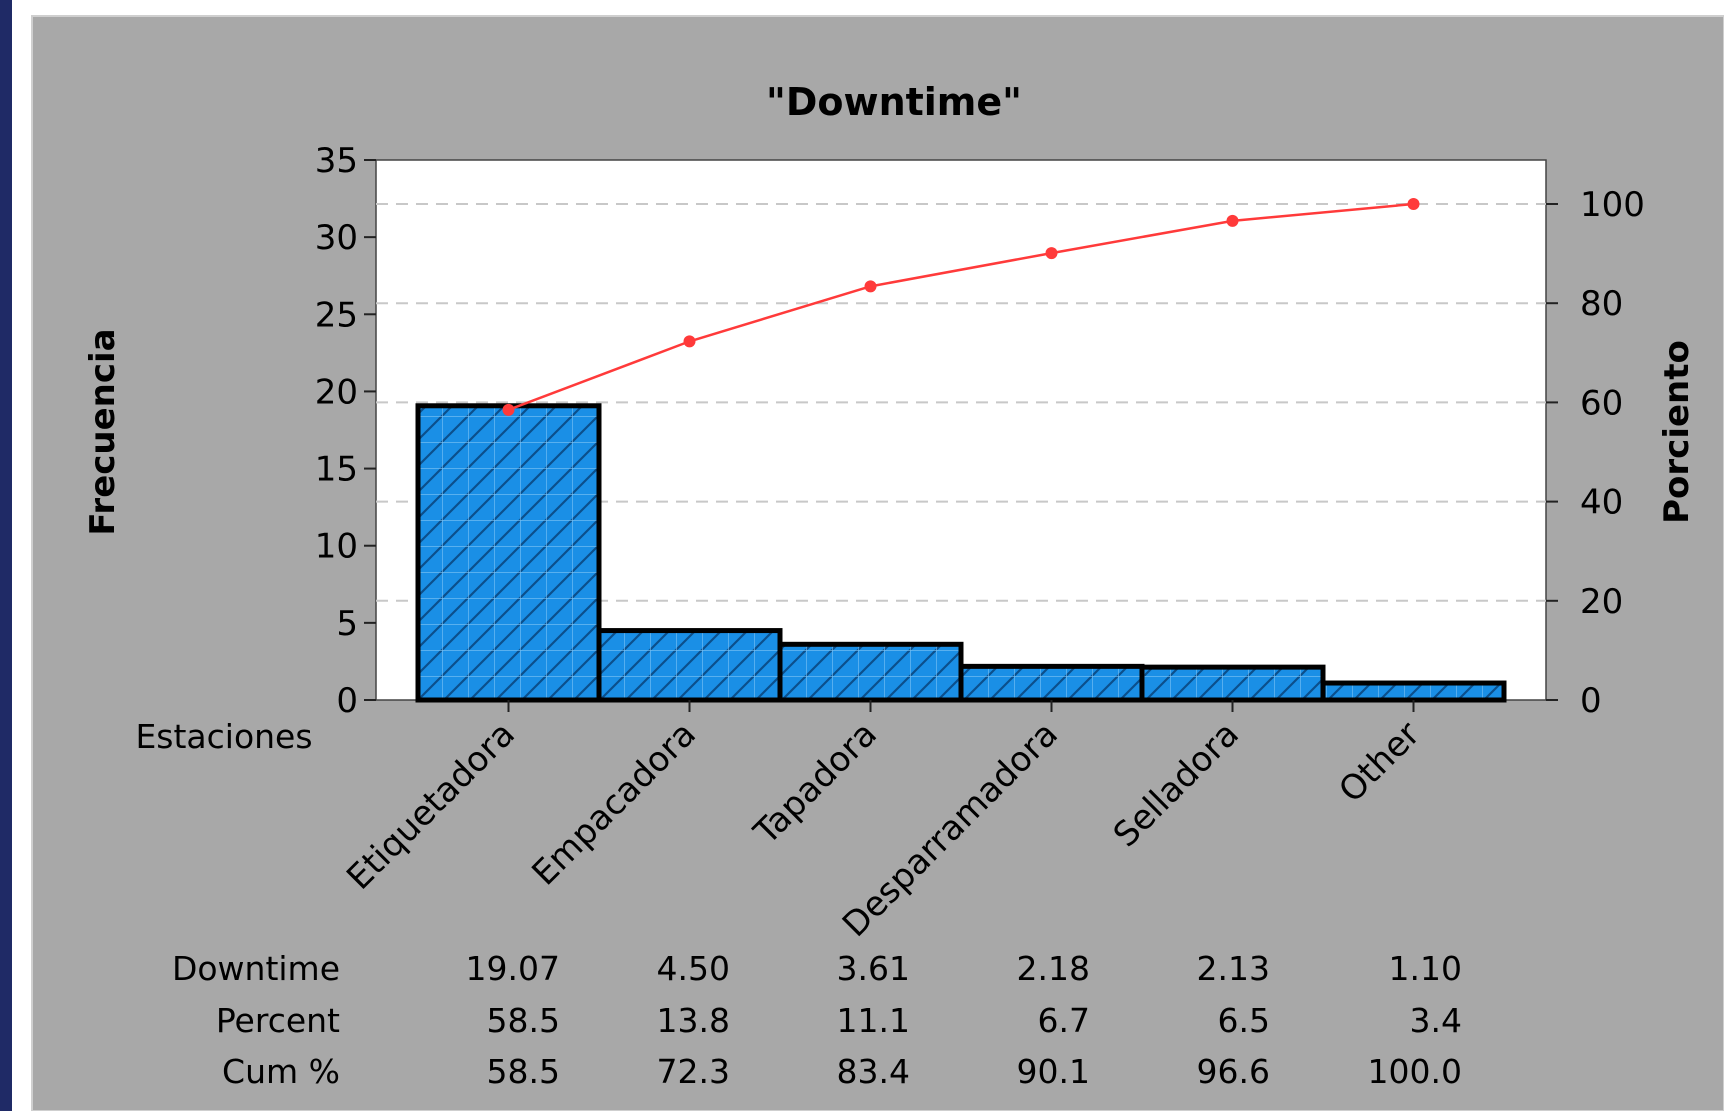 This screenshot has width=1724, height=1111. I want to click on left-tick-label: 20, so click(336, 392).